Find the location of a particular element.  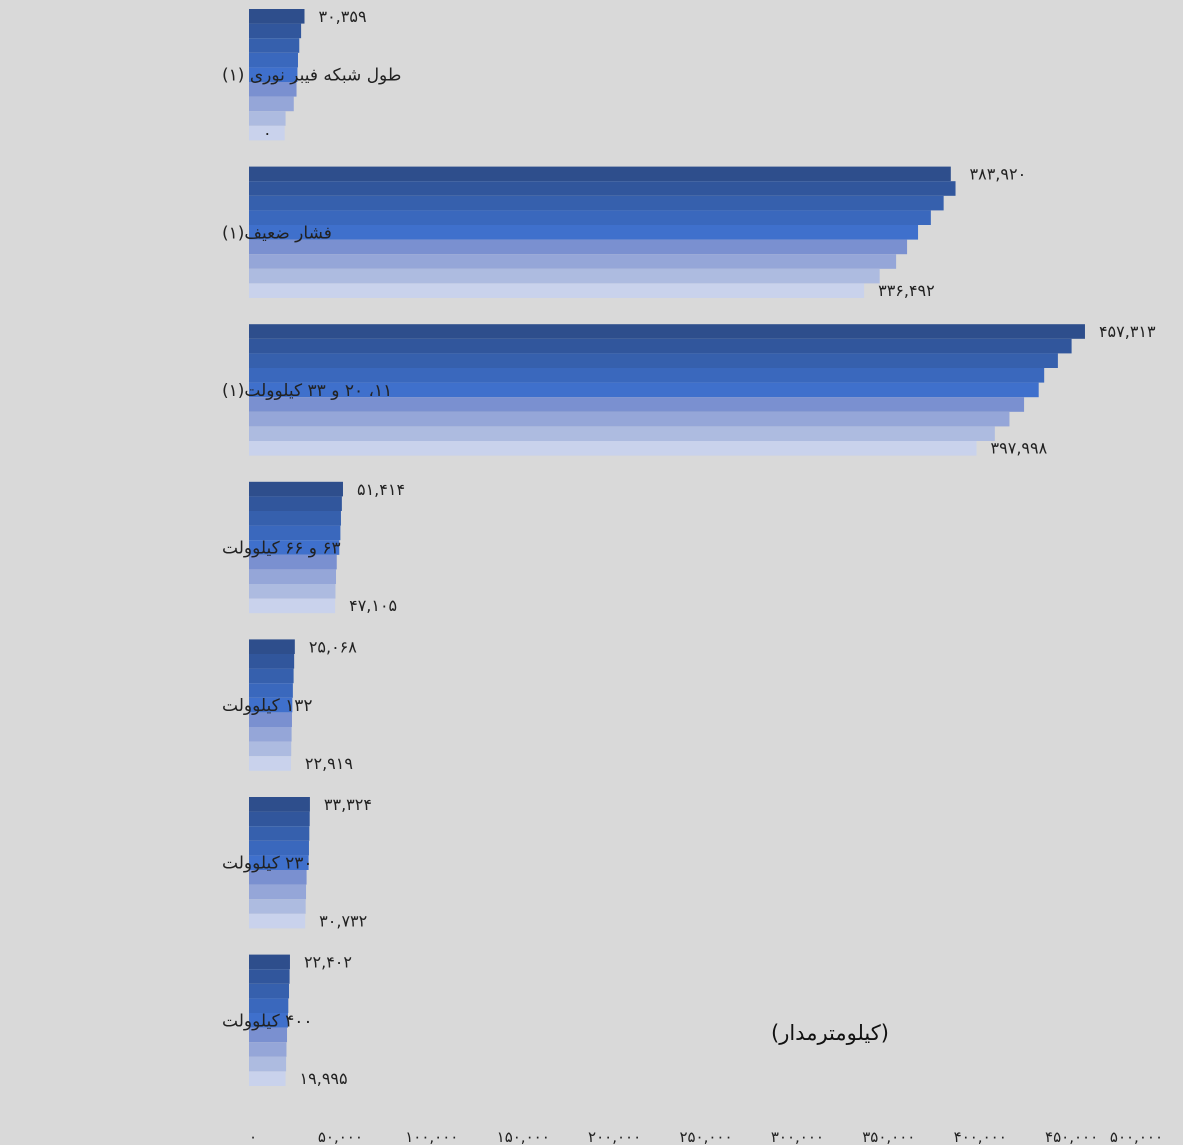

data-label-top: ۳۸۳,۹۲۰ is located at coordinates (998, 174).